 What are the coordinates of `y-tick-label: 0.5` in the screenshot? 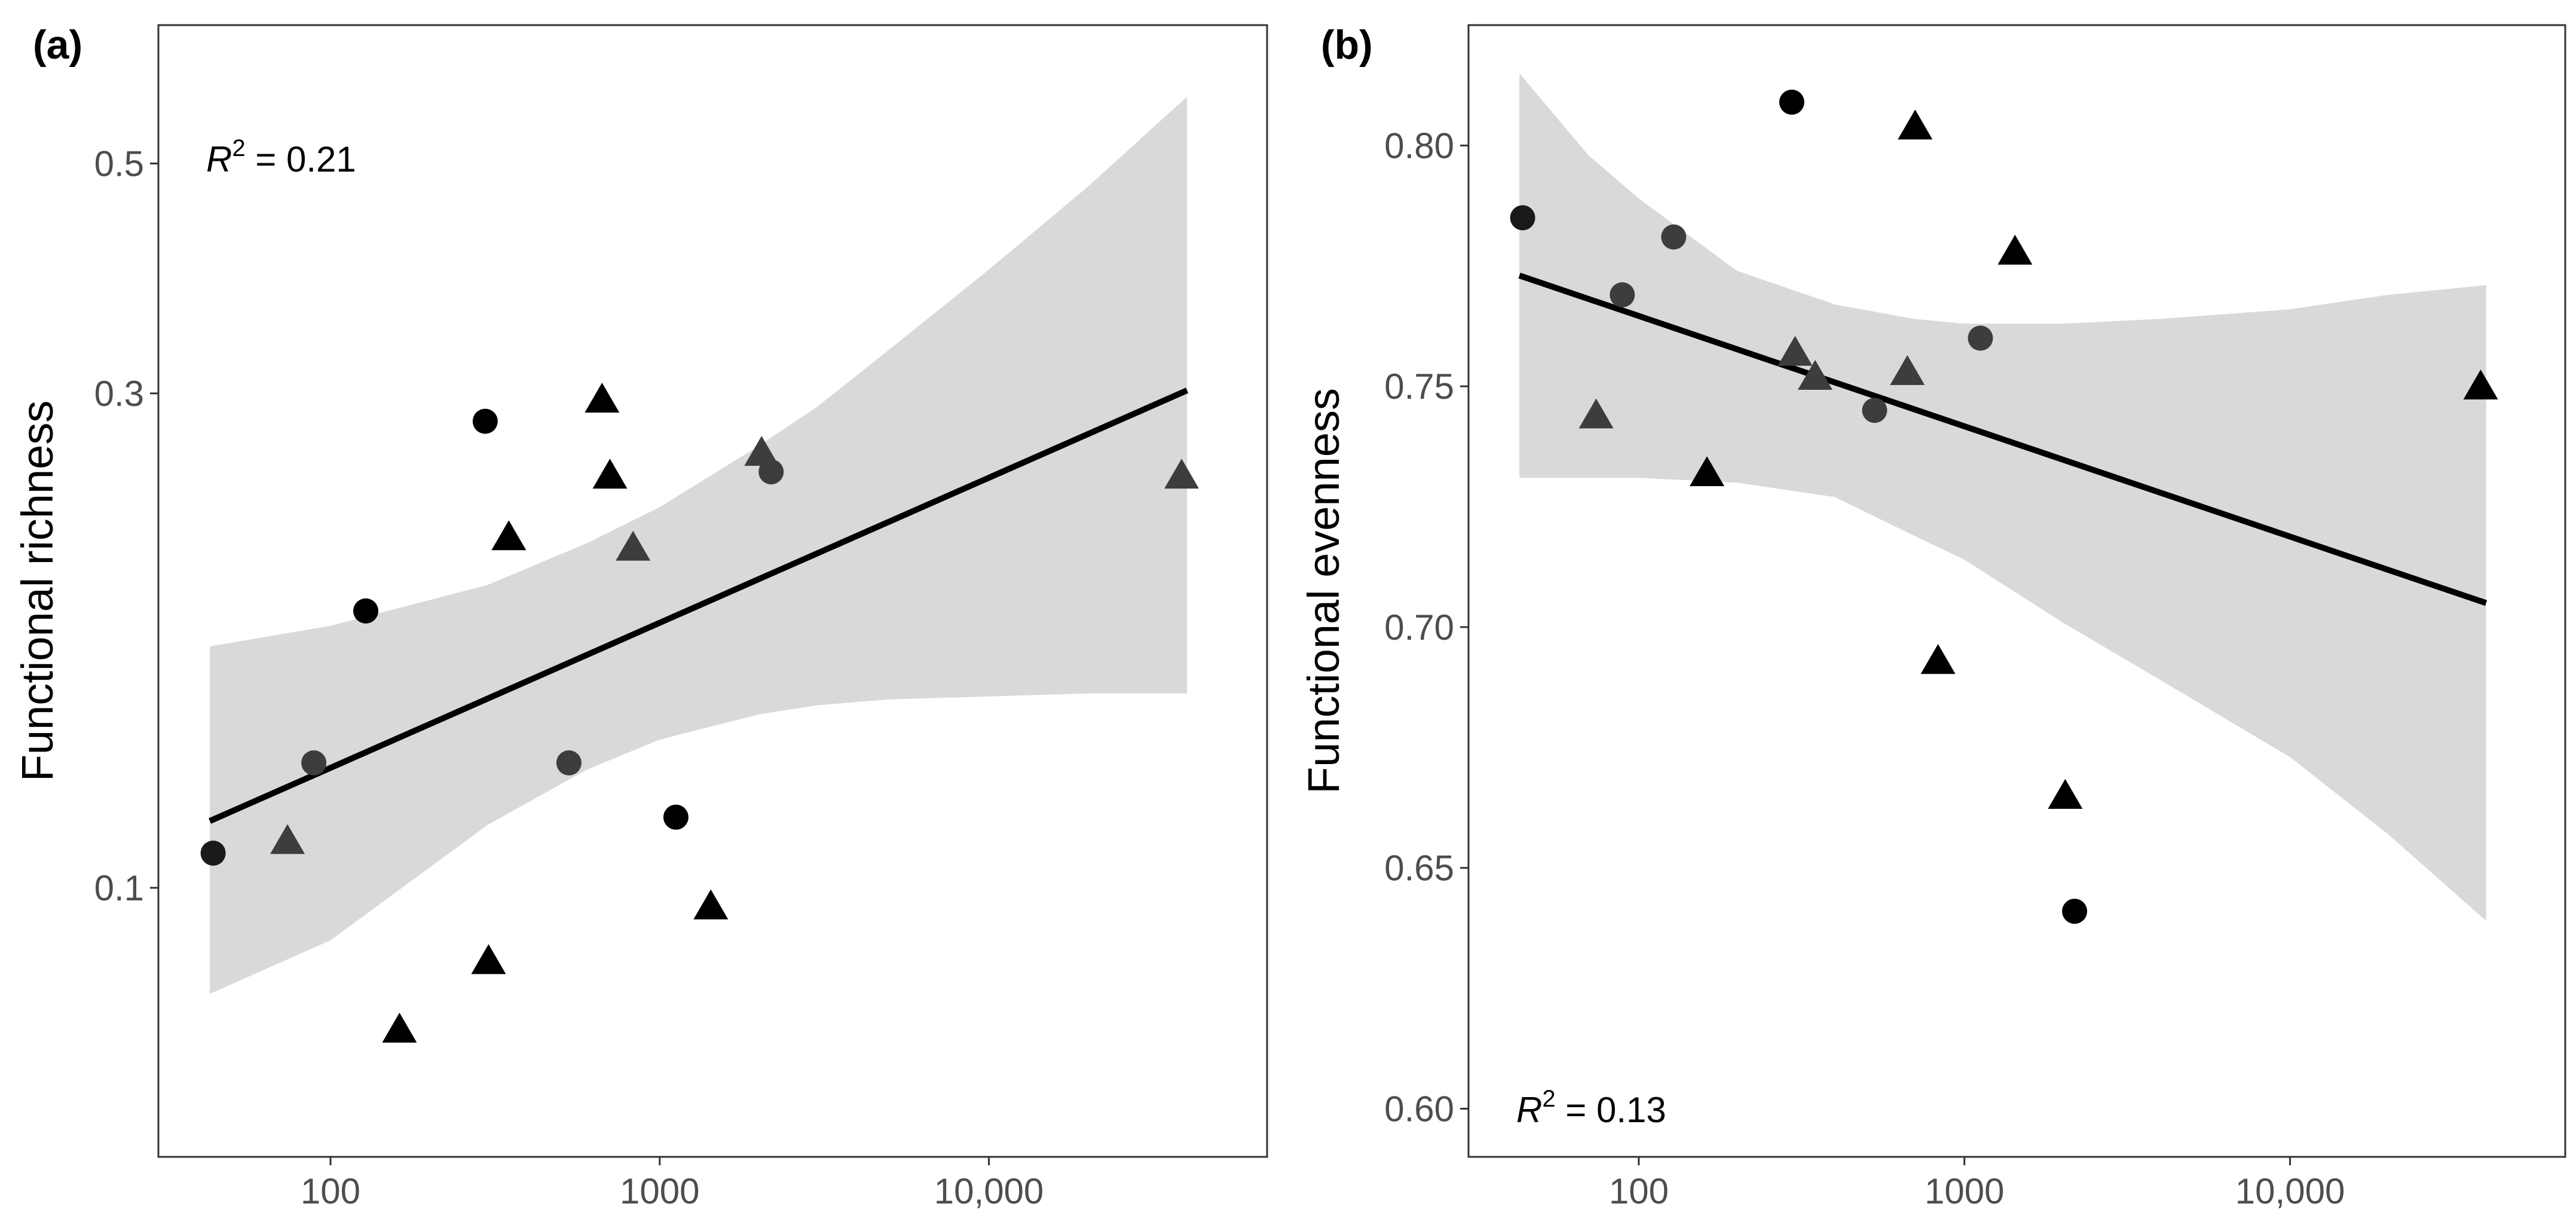 It's located at (119, 163).